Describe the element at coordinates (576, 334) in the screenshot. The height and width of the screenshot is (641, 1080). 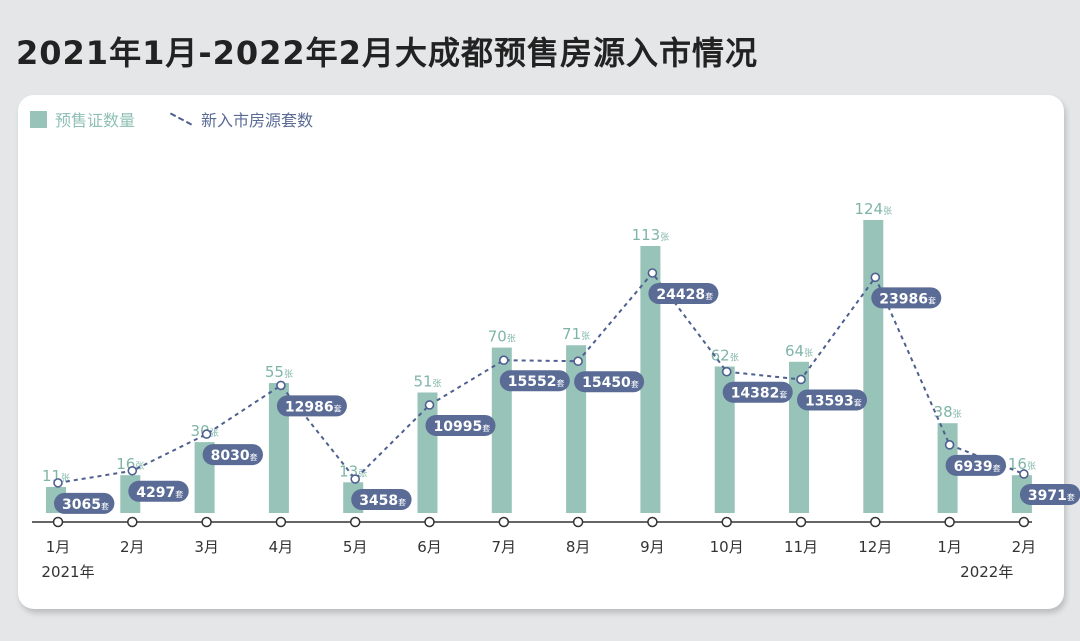
I see `bar-value-label: 71张` at that location.